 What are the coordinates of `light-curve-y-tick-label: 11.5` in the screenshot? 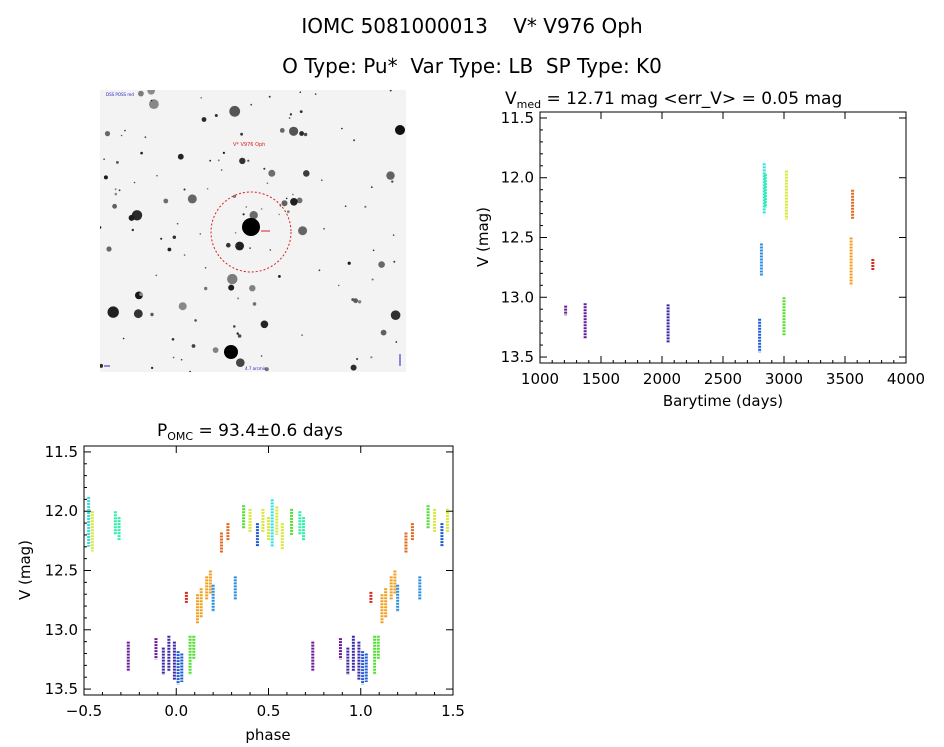 It's located at (517, 118).